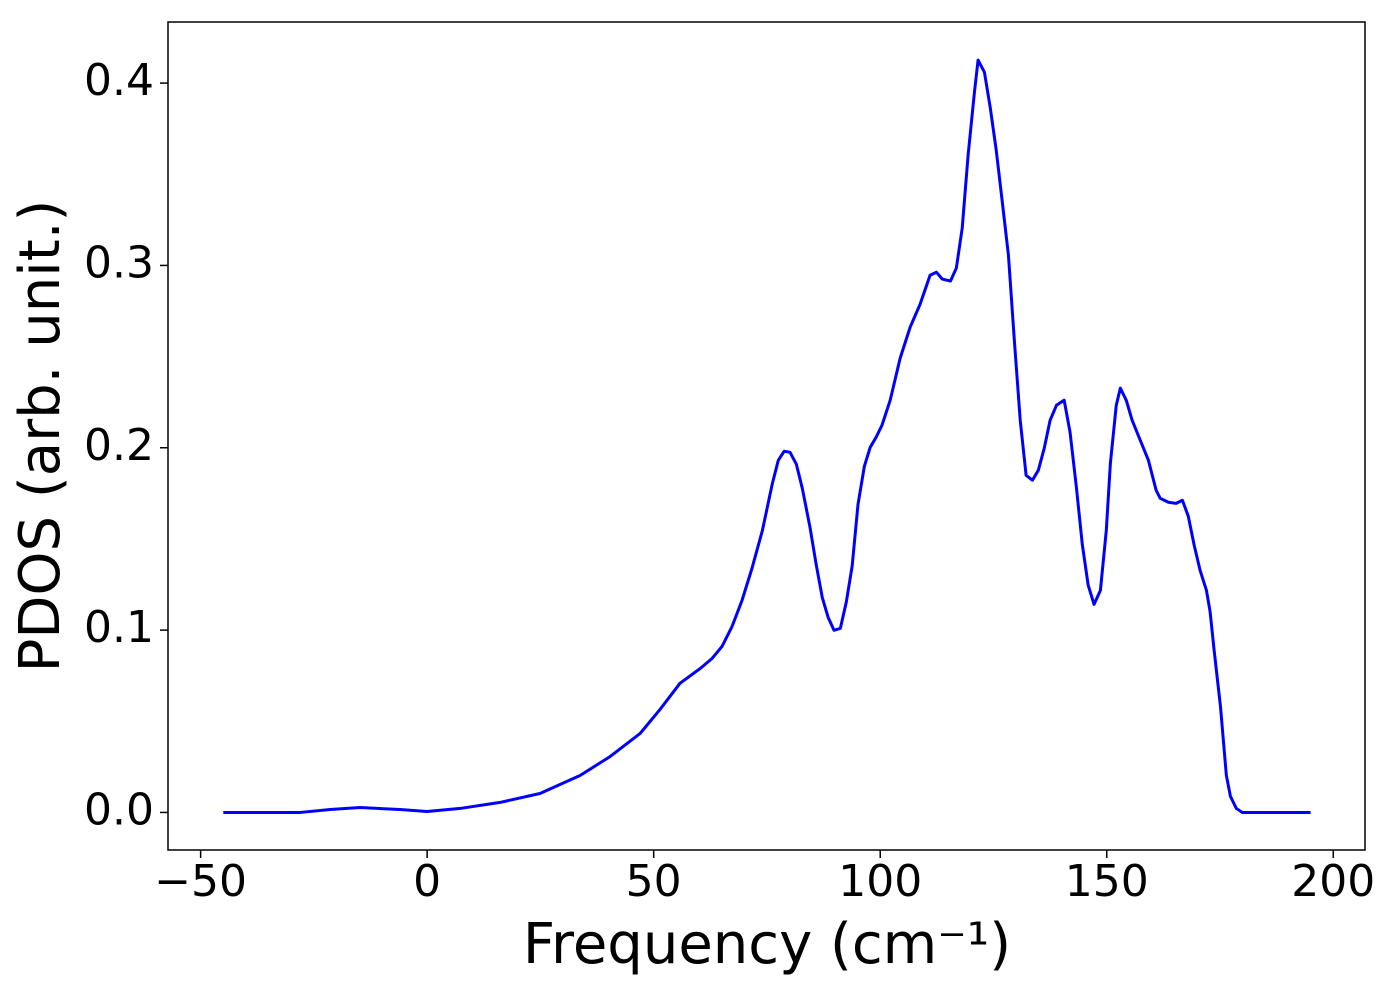 The height and width of the screenshot is (1000, 1400). Describe the element at coordinates (119, 80) in the screenshot. I see `y-tick-label: 0.4` at that location.